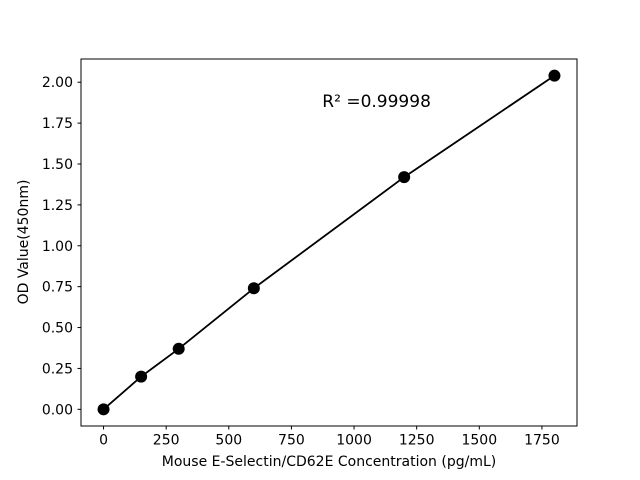 This screenshot has height=480, width=640. I want to click on y-axis-label: OD Value(450nm), so click(24, 242).